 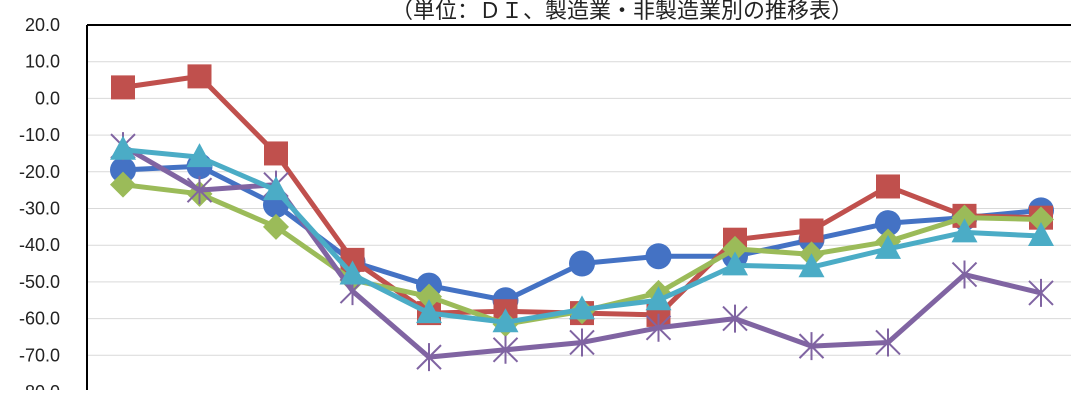 I want to click on y-tick-label: -70.0, so click(x=39, y=355).